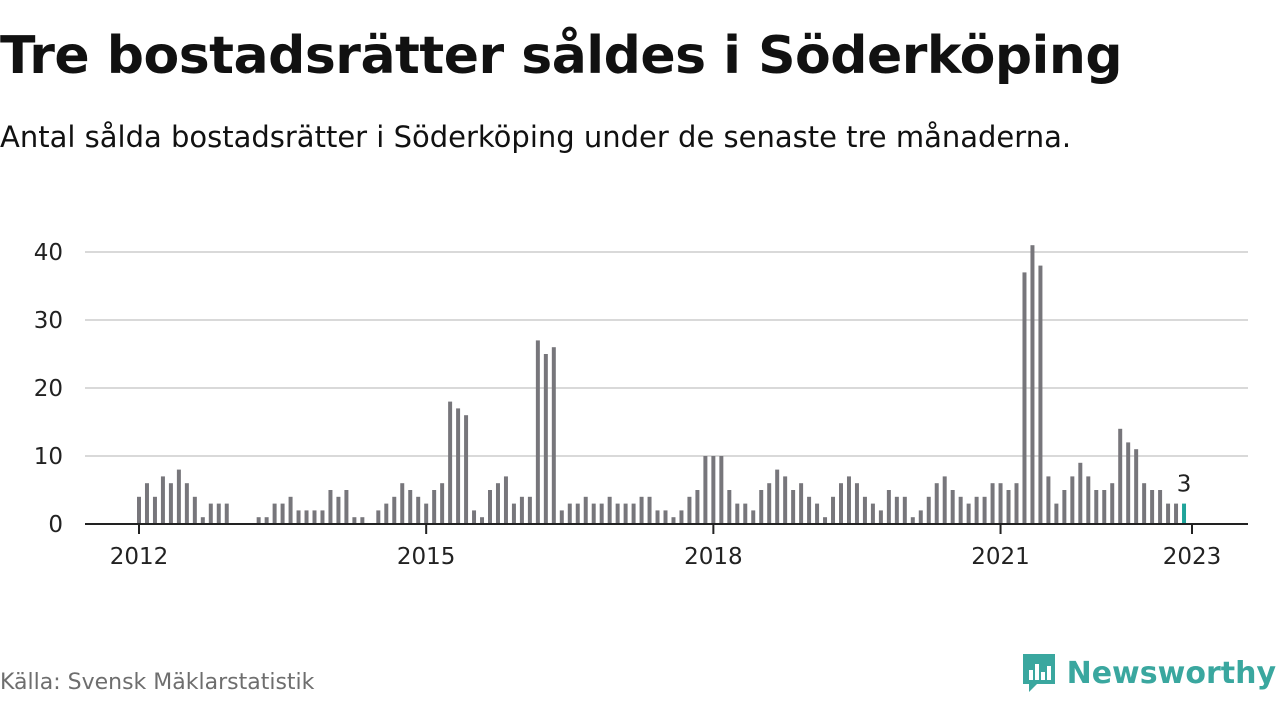  What do you see at coordinates (561, 56) in the screenshot?
I see `chart-title: Tre bostadsrätter såldes i Söderköping` at bounding box center [561, 56].